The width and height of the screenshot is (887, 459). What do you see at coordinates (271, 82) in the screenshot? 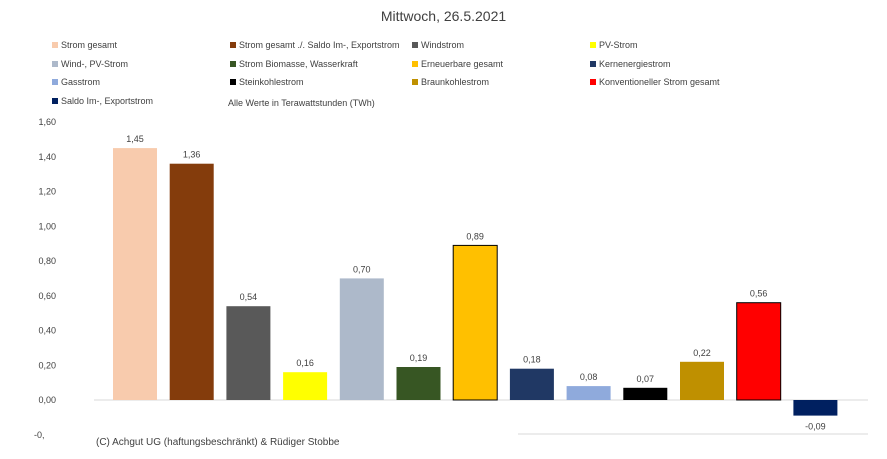
I see `legend-label: Steinkohlestrom` at bounding box center [271, 82].